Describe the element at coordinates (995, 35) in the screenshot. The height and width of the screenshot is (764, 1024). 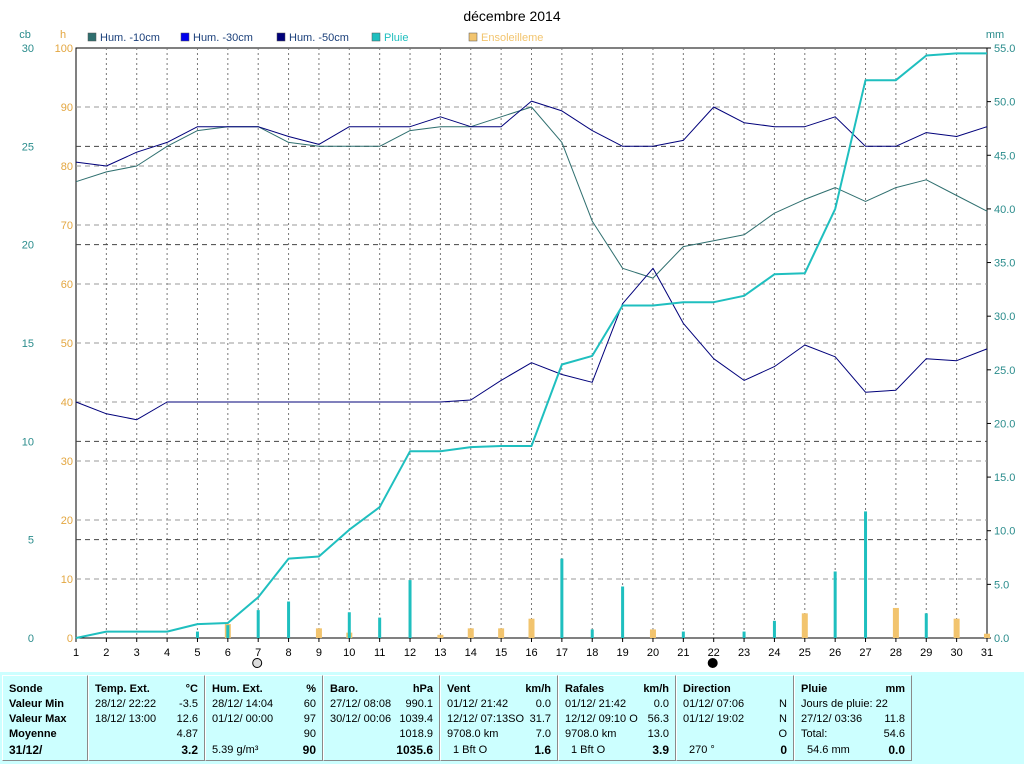
I see `axis-unit-mm: mm` at that location.